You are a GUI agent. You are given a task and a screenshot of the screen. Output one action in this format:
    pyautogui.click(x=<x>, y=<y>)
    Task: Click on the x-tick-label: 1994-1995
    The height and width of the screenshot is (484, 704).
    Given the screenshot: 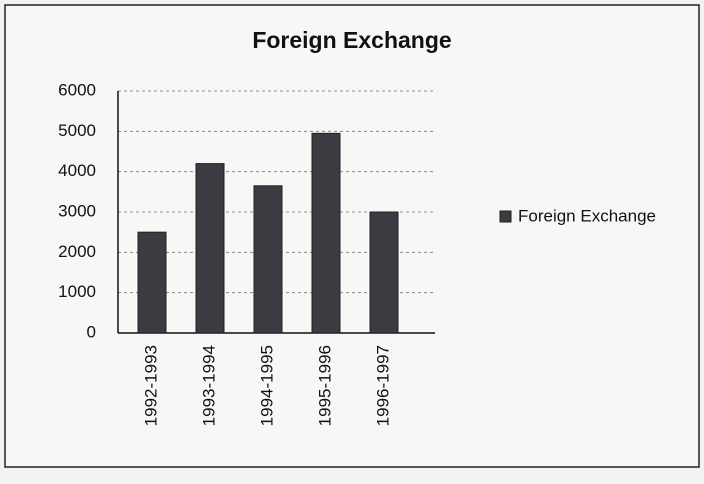 What is the action you would take?
    pyautogui.click(x=266, y=385)
    